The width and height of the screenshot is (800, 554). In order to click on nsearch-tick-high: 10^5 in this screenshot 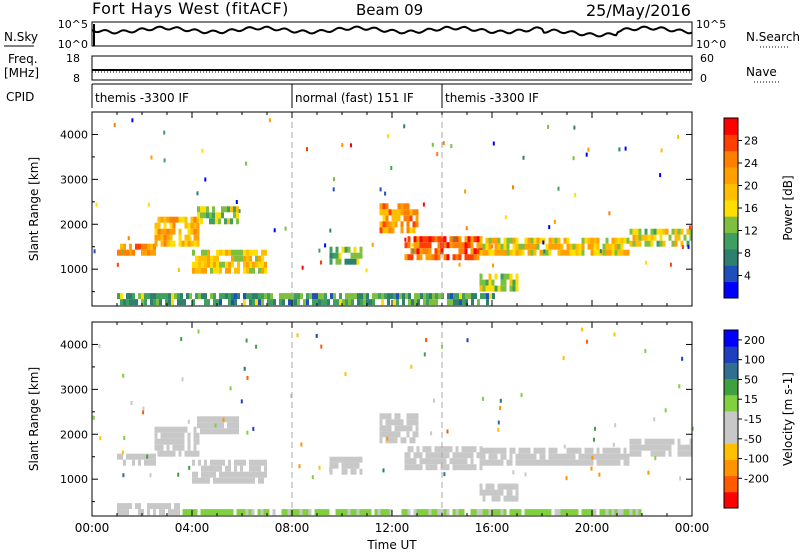, I will do `click(711, 24)`.